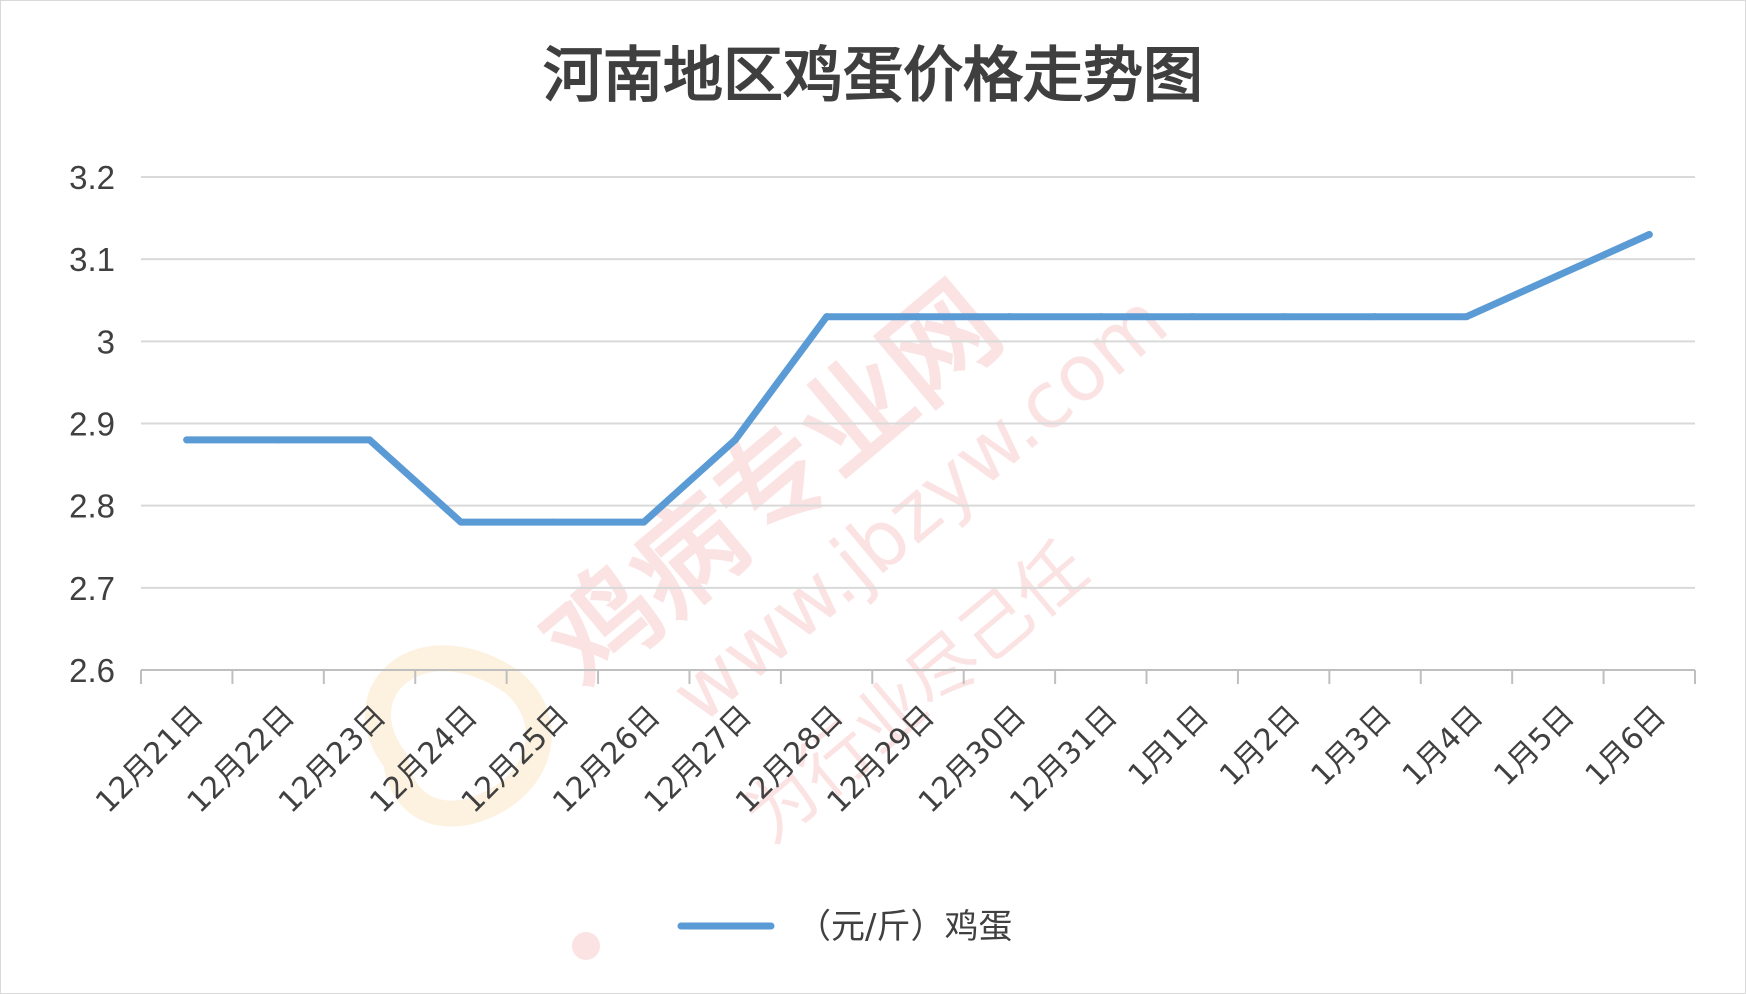  I want to click on y-tick-label: 3.2, so click(92, 177).